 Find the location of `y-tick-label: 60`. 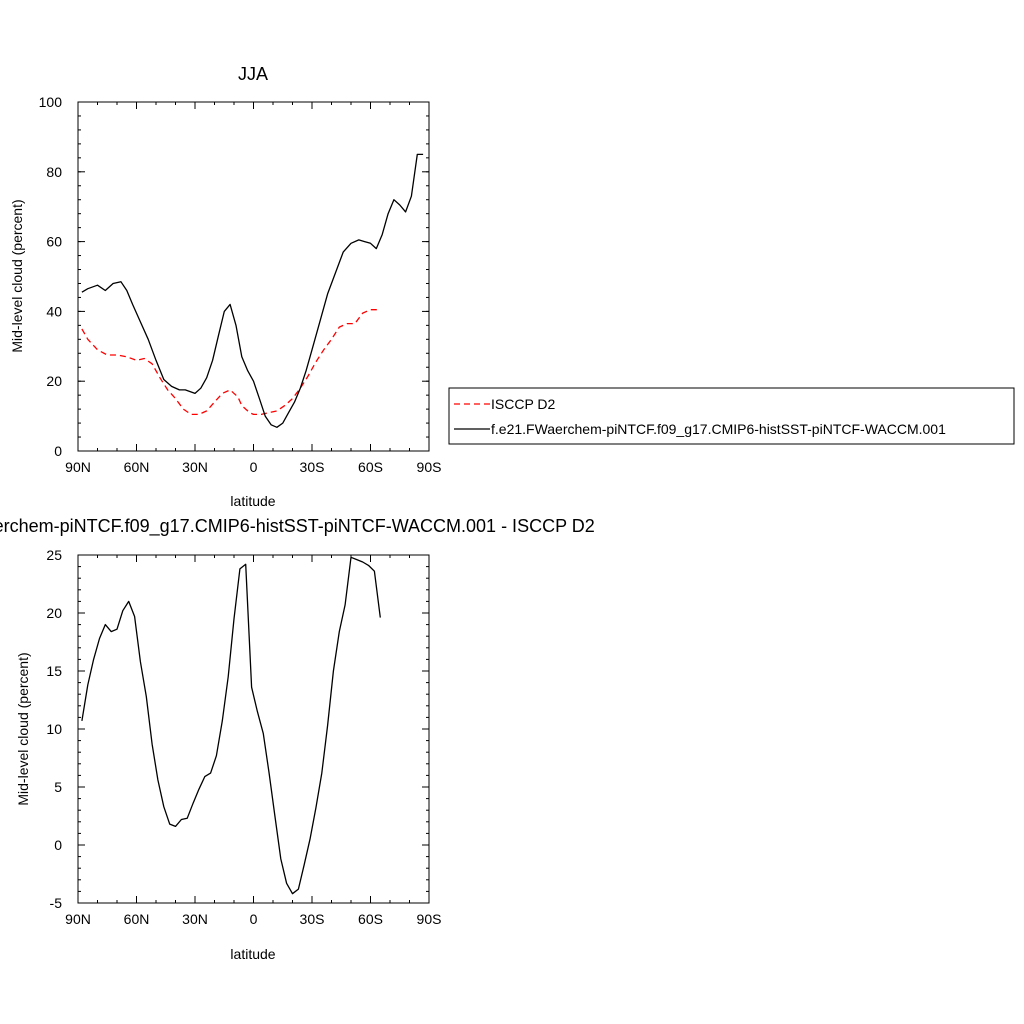

y-tick-label: 60 is located at coordinates (54, 242).